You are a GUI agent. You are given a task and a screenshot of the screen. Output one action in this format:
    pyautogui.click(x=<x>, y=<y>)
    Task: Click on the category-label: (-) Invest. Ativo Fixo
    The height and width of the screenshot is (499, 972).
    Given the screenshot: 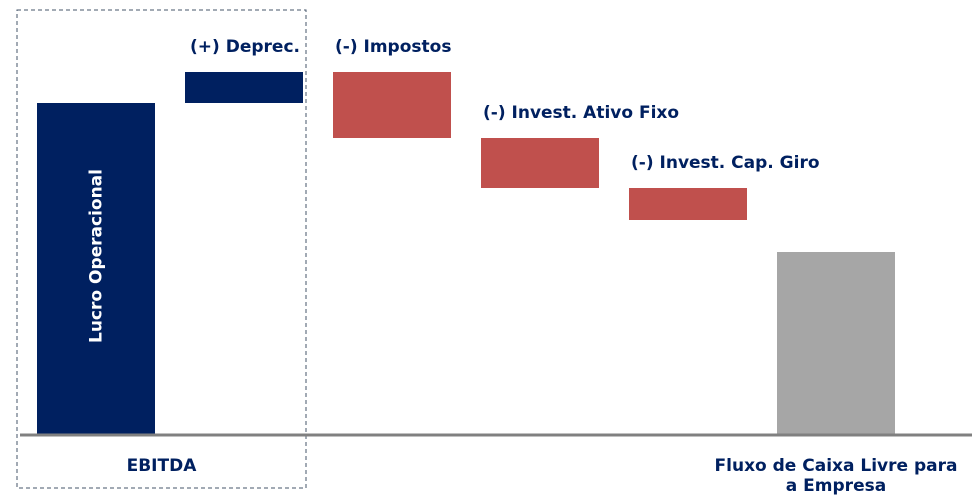 What is the action you would take?
    pyautogui.click(x=581, y=113)
    